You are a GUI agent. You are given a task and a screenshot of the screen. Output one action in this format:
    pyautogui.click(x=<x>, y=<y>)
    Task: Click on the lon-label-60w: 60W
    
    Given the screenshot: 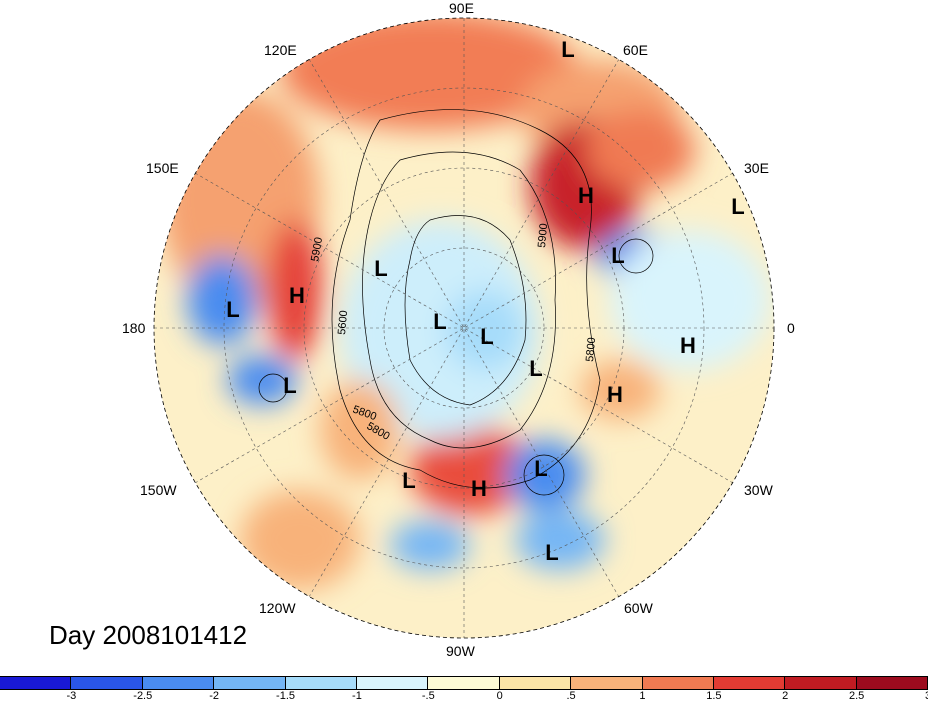 What is the action you would take?
    pyautogui.click(x=638, y=608)
    